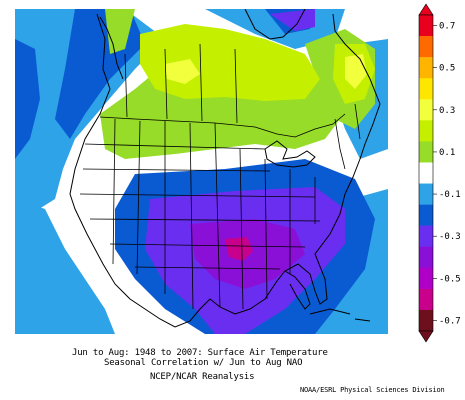 The height and width of the screenshot is (400, 465). What do you see at coordinates (372, 390) in the screenshot?
I see `credit-text: NOAA/ESRL Physical Sciences Division` at bounding box center [372, 390].